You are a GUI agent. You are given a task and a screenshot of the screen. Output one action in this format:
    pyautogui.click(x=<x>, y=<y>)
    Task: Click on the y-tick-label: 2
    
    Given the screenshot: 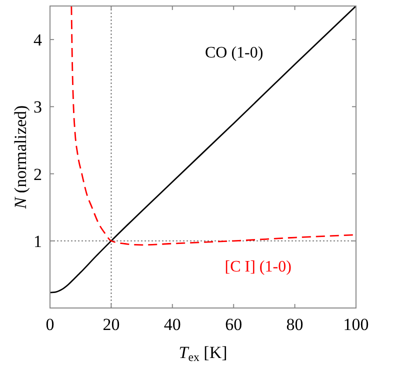 What is the action you would take?
    pyautogui.click(x=38, y=174)
    